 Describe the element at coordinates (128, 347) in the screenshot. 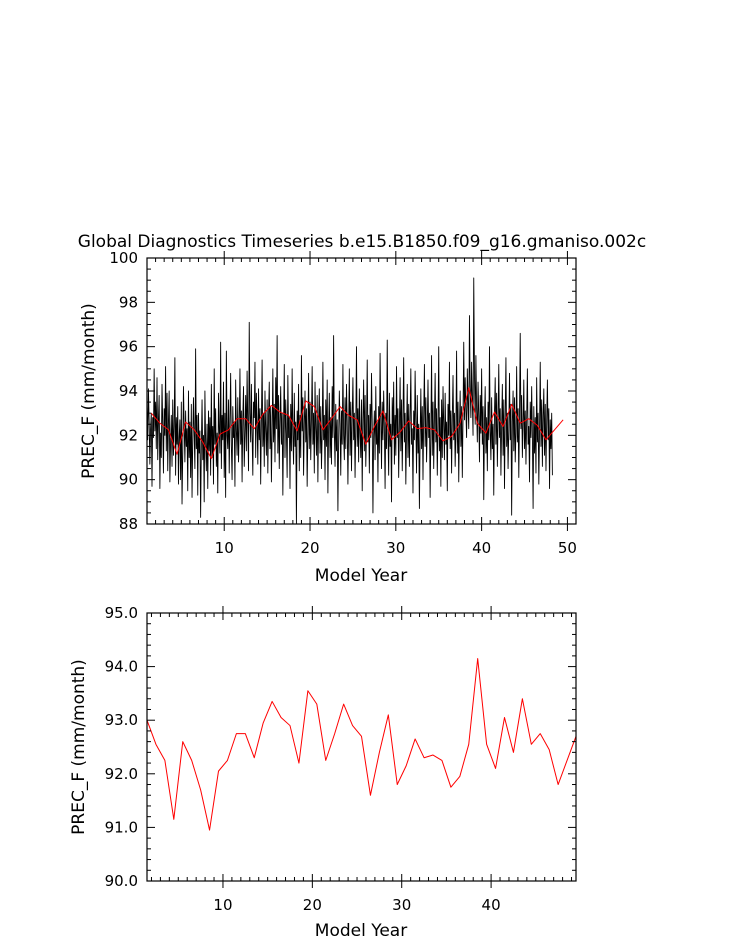

I see `top-y-tick-label: 96` at that location.